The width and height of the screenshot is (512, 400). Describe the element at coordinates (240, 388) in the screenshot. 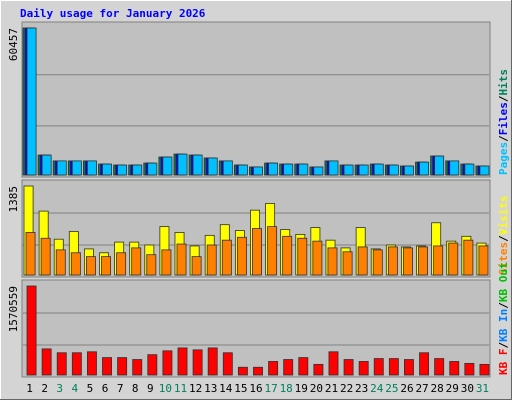

I see `x-tick-label: 15` at that location.